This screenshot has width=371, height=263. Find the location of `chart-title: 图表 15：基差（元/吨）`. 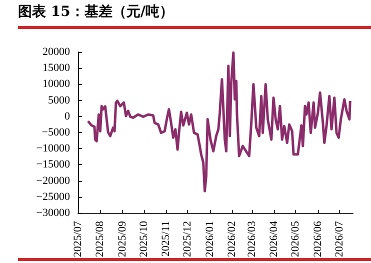

chart-title: 图表 15：基差（元/吨） is located at coordinates (96, 12).